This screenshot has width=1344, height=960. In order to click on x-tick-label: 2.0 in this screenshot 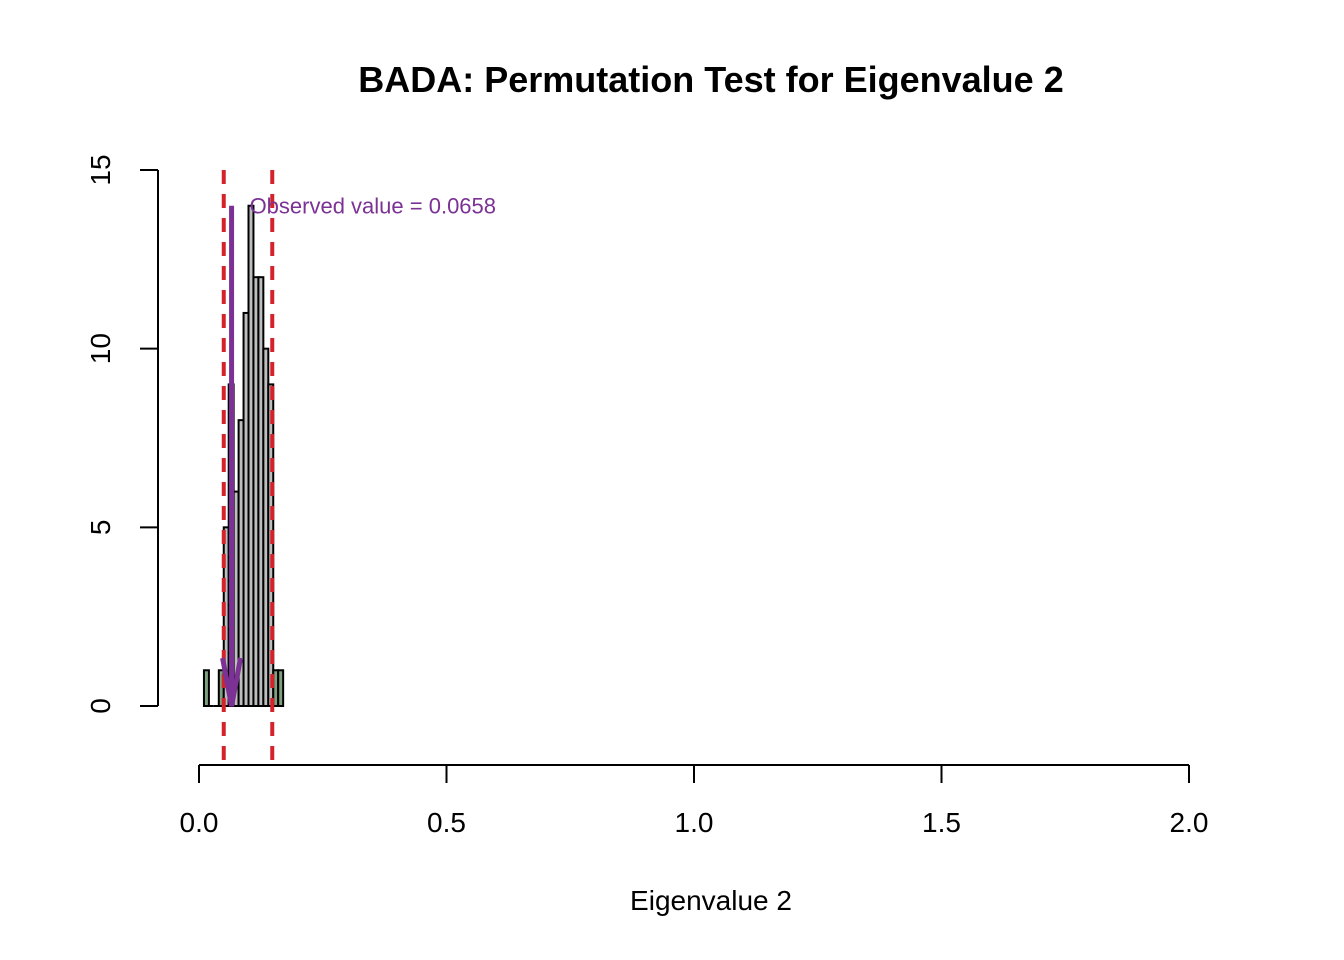, I will do `click(1189, 822)`.